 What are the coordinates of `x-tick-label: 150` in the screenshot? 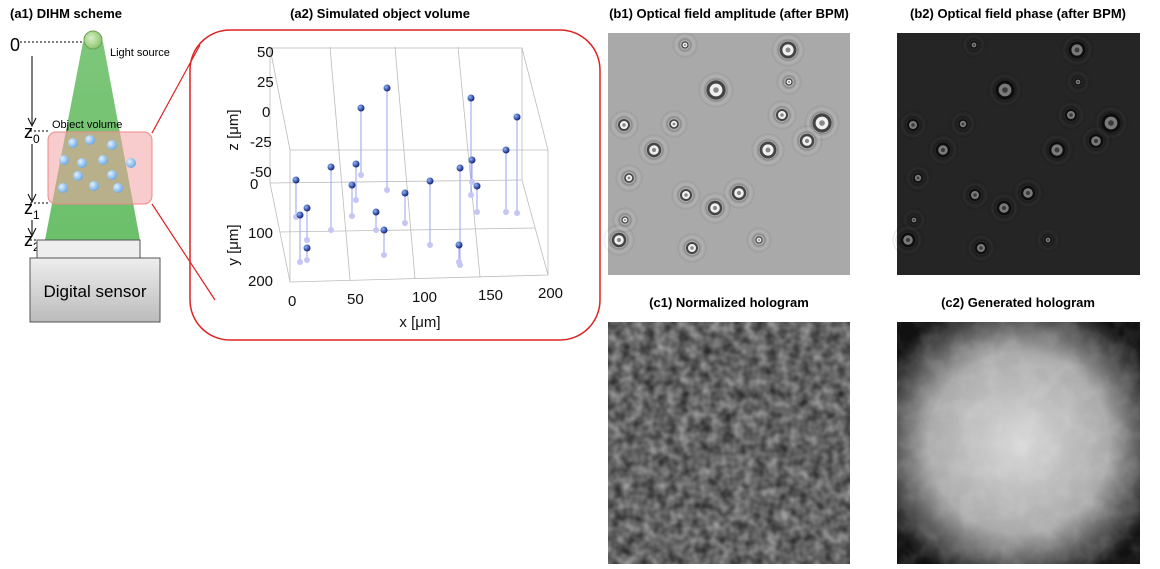 It's located at (490, 295).